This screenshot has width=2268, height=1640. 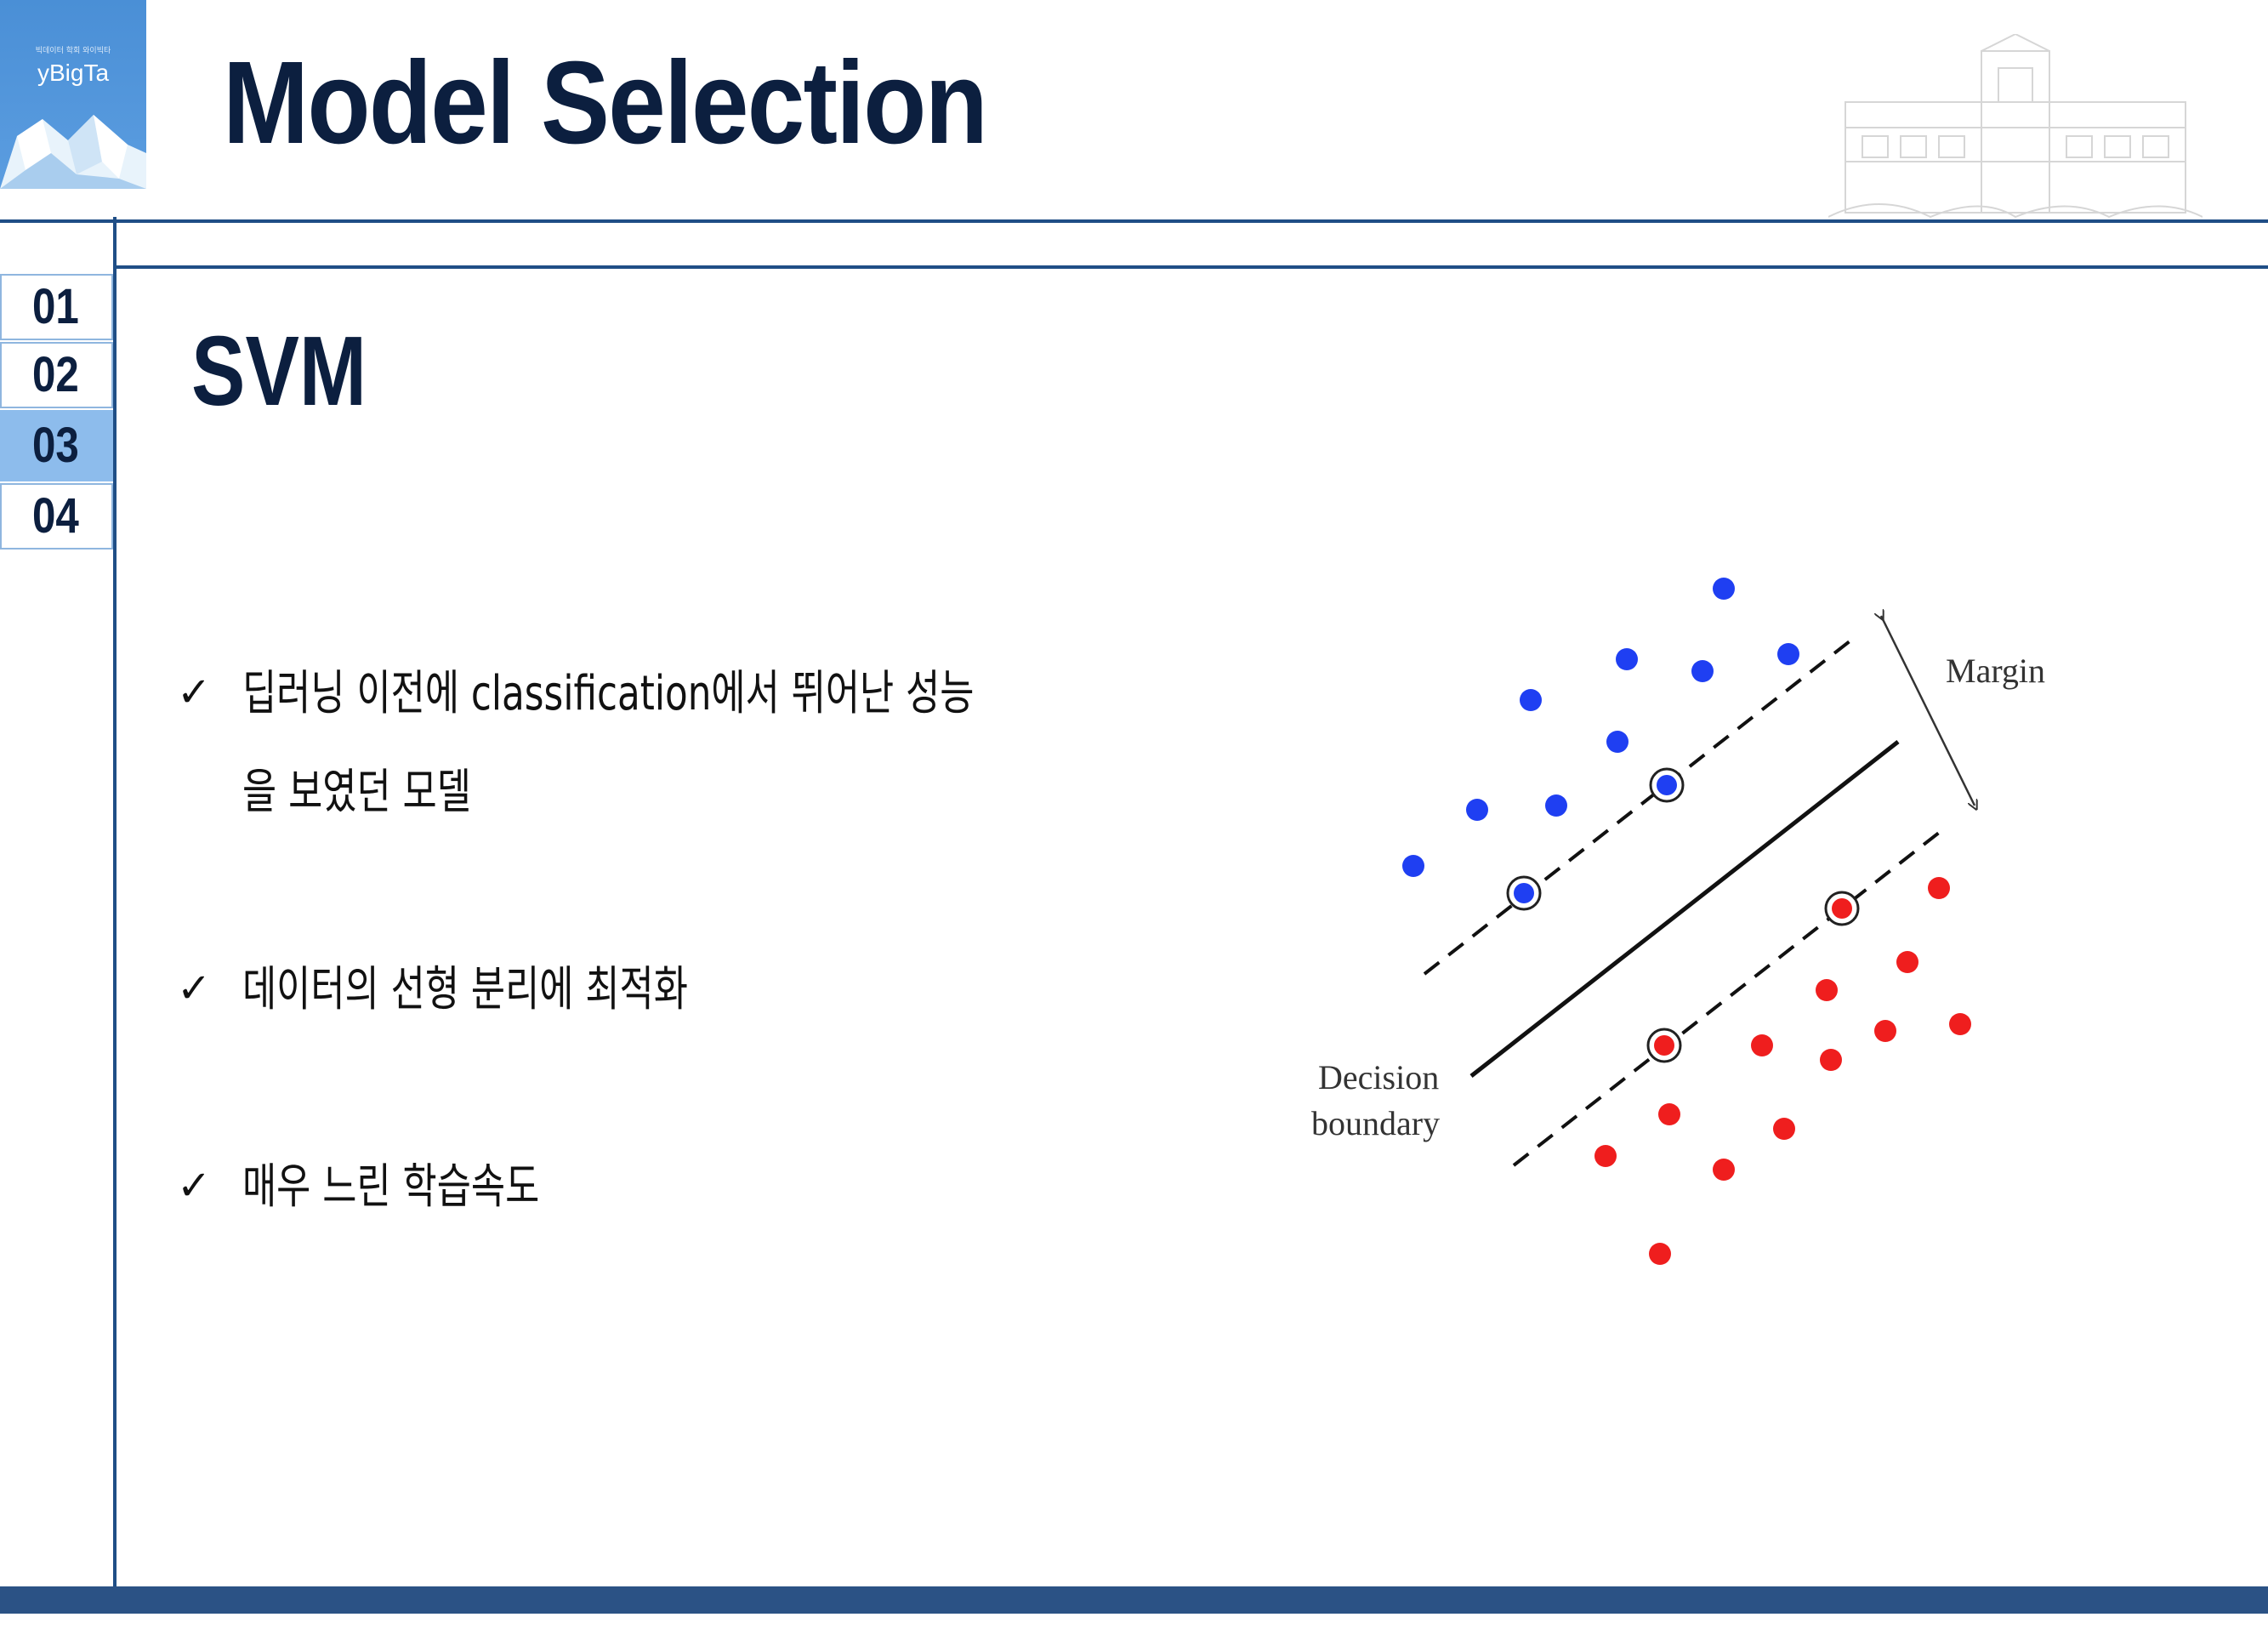 I want to click on upper-margin-line, so click(x=1639, y=806).